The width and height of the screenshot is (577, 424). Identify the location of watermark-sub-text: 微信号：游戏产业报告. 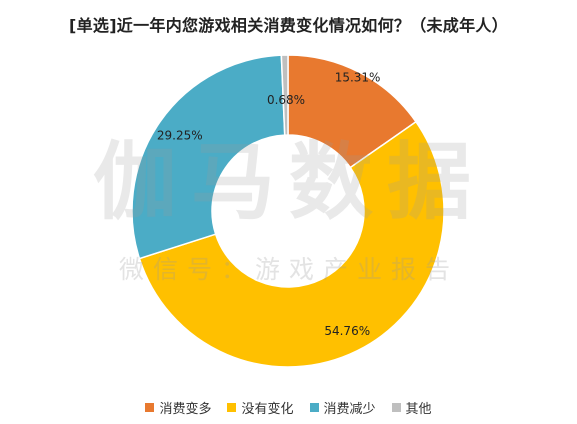
(289, 269).